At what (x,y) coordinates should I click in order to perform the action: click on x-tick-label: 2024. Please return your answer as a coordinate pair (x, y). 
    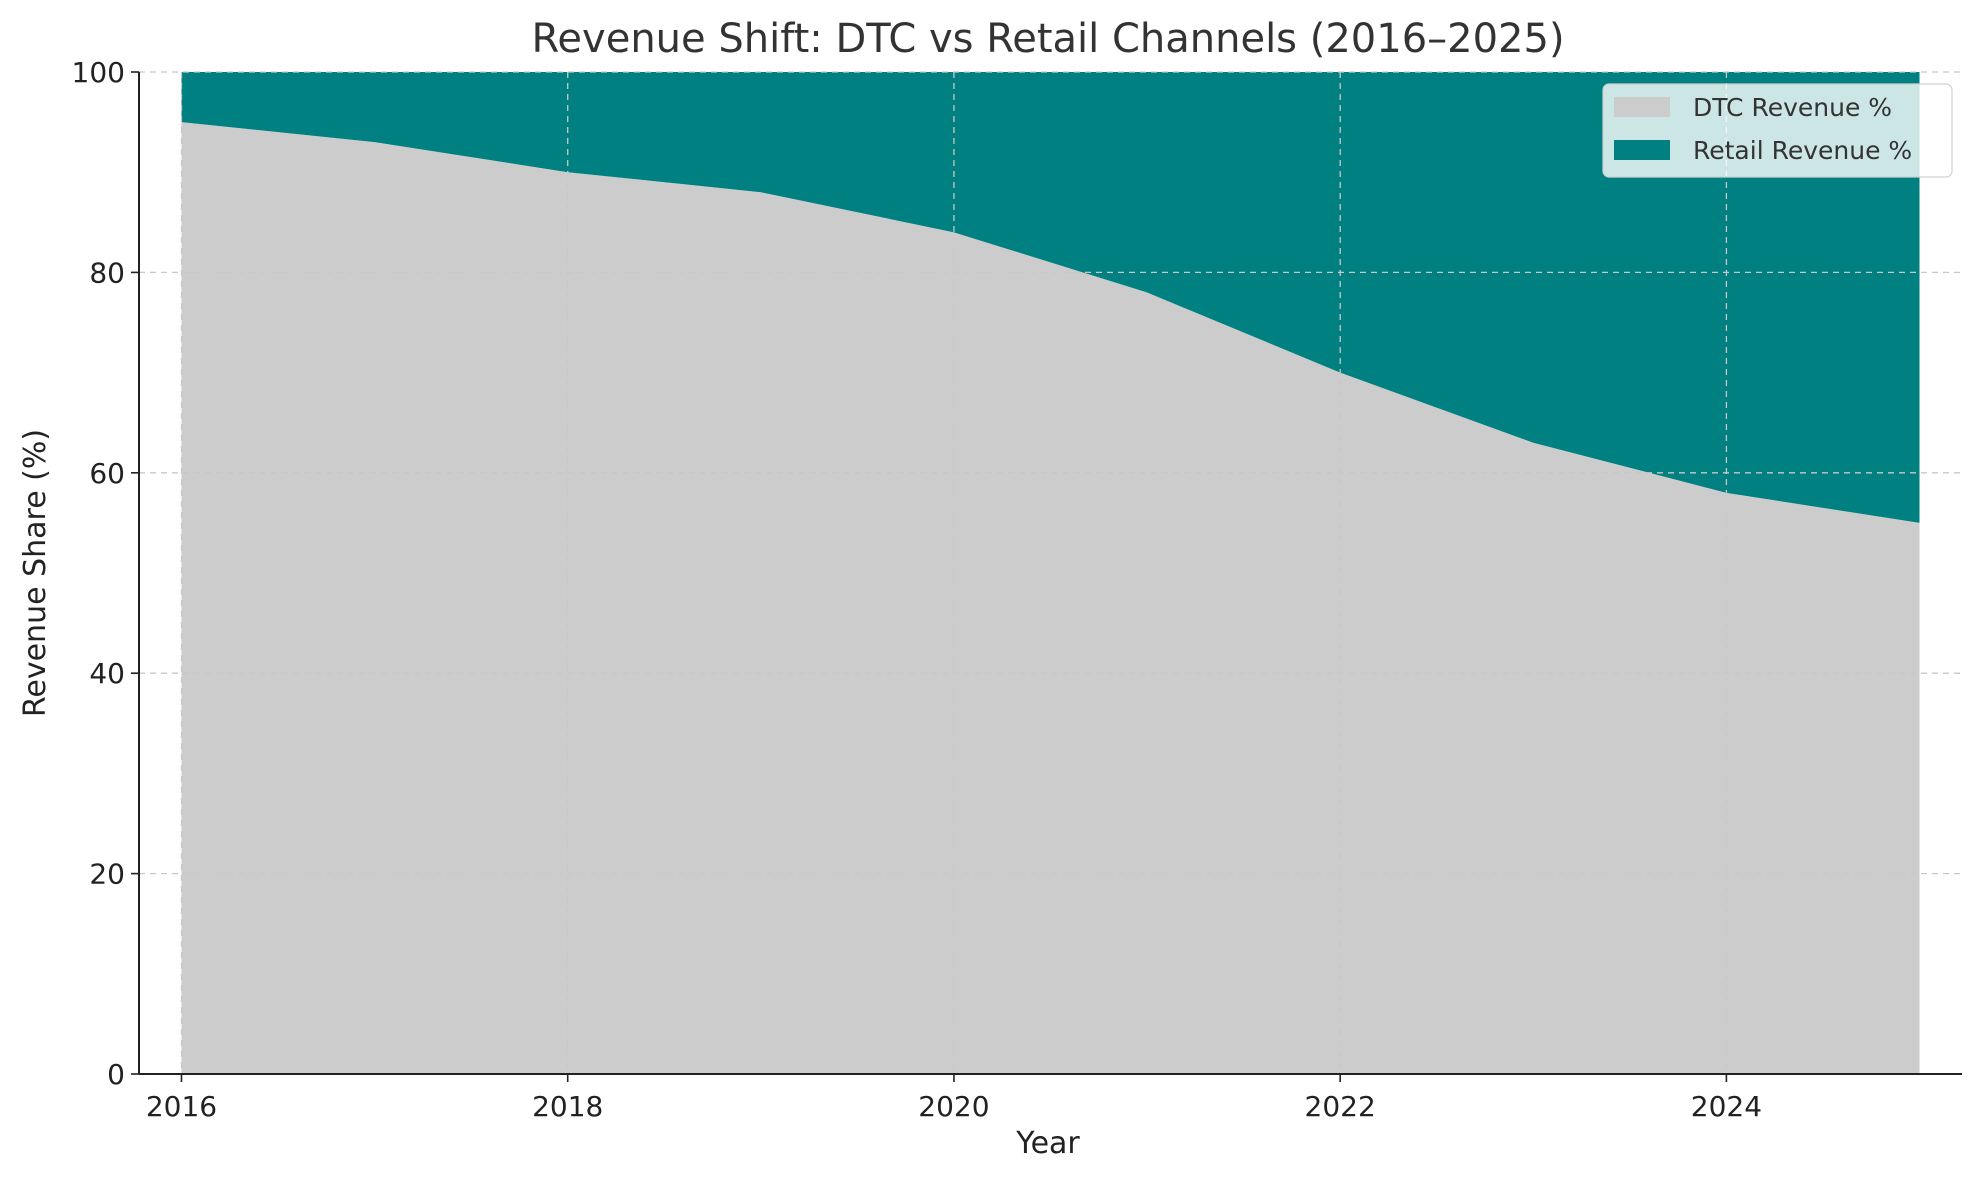
    Looking at the image, I should click on (1726, 1106).